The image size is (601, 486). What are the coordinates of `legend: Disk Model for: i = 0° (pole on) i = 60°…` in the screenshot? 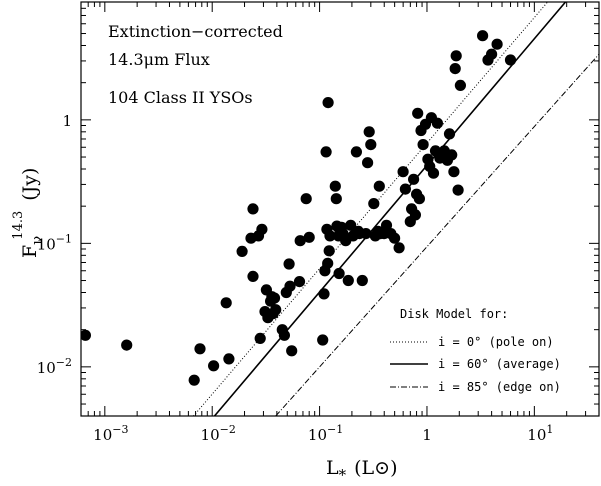 It's located at (475, 350).